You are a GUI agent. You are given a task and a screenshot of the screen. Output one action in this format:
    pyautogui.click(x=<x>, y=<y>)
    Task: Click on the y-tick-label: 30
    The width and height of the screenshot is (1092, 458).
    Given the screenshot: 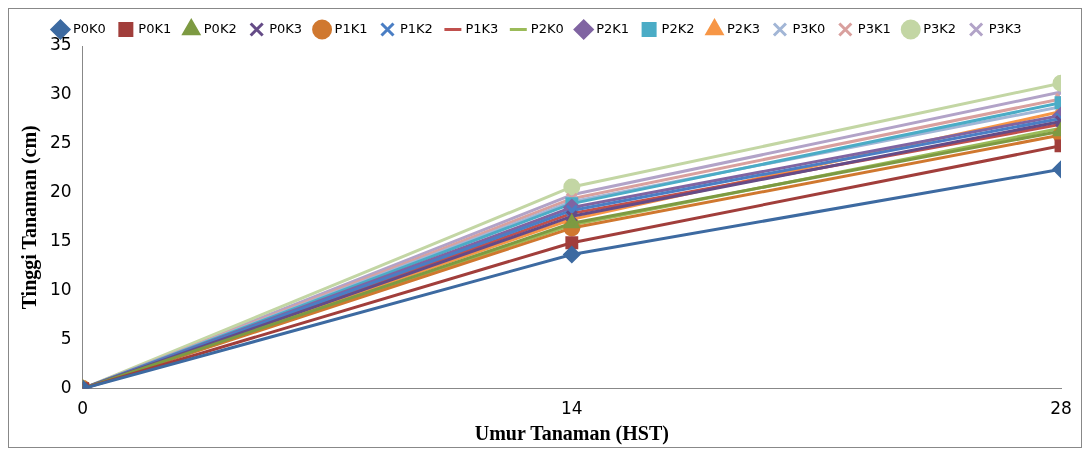 What is the action you would take?
    pyautogui.click(x=60, y=93)
    